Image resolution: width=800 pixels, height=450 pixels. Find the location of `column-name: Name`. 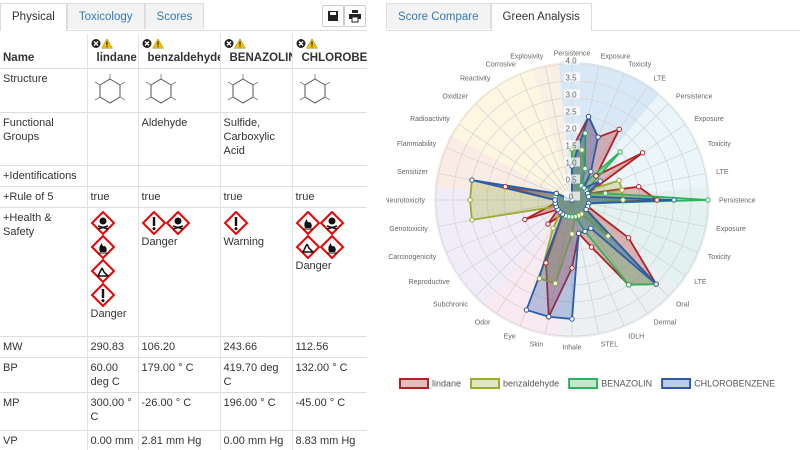

column-name: Name is located at coordinates (19, 58).